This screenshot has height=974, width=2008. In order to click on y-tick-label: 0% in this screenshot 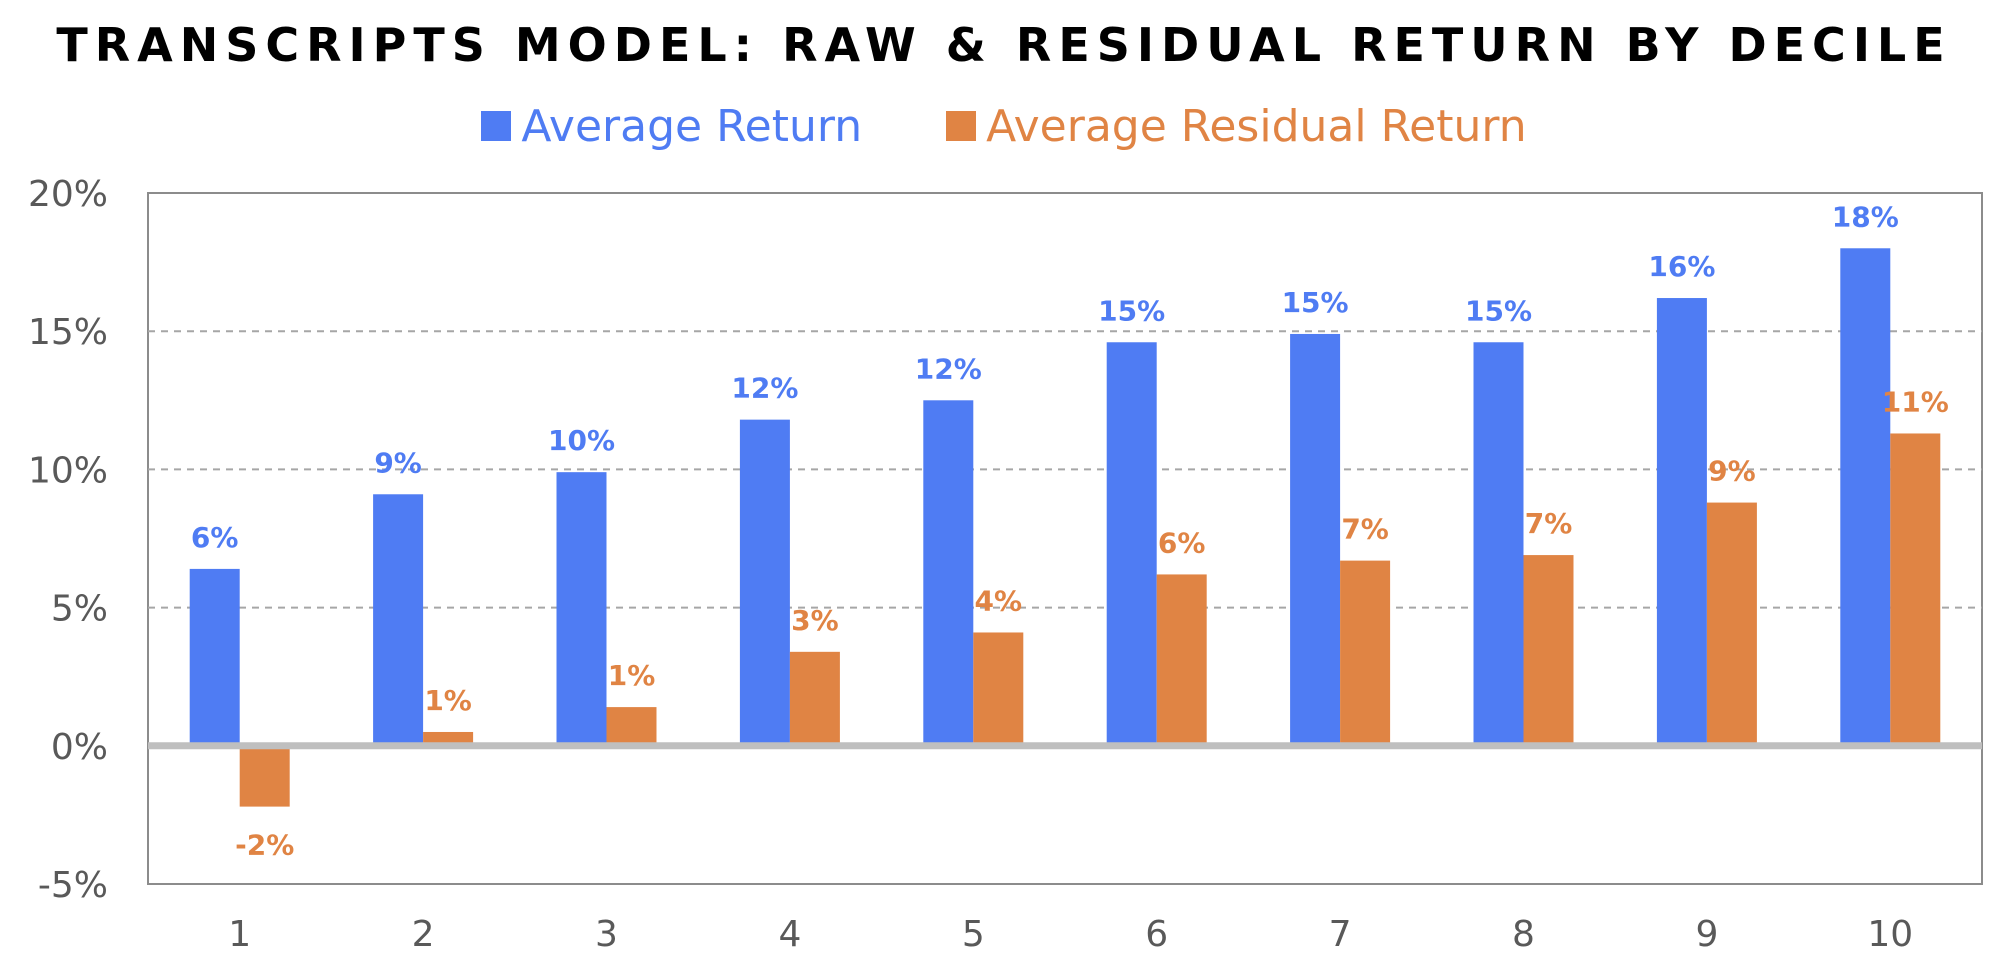, I will do `click(79, 747)`.